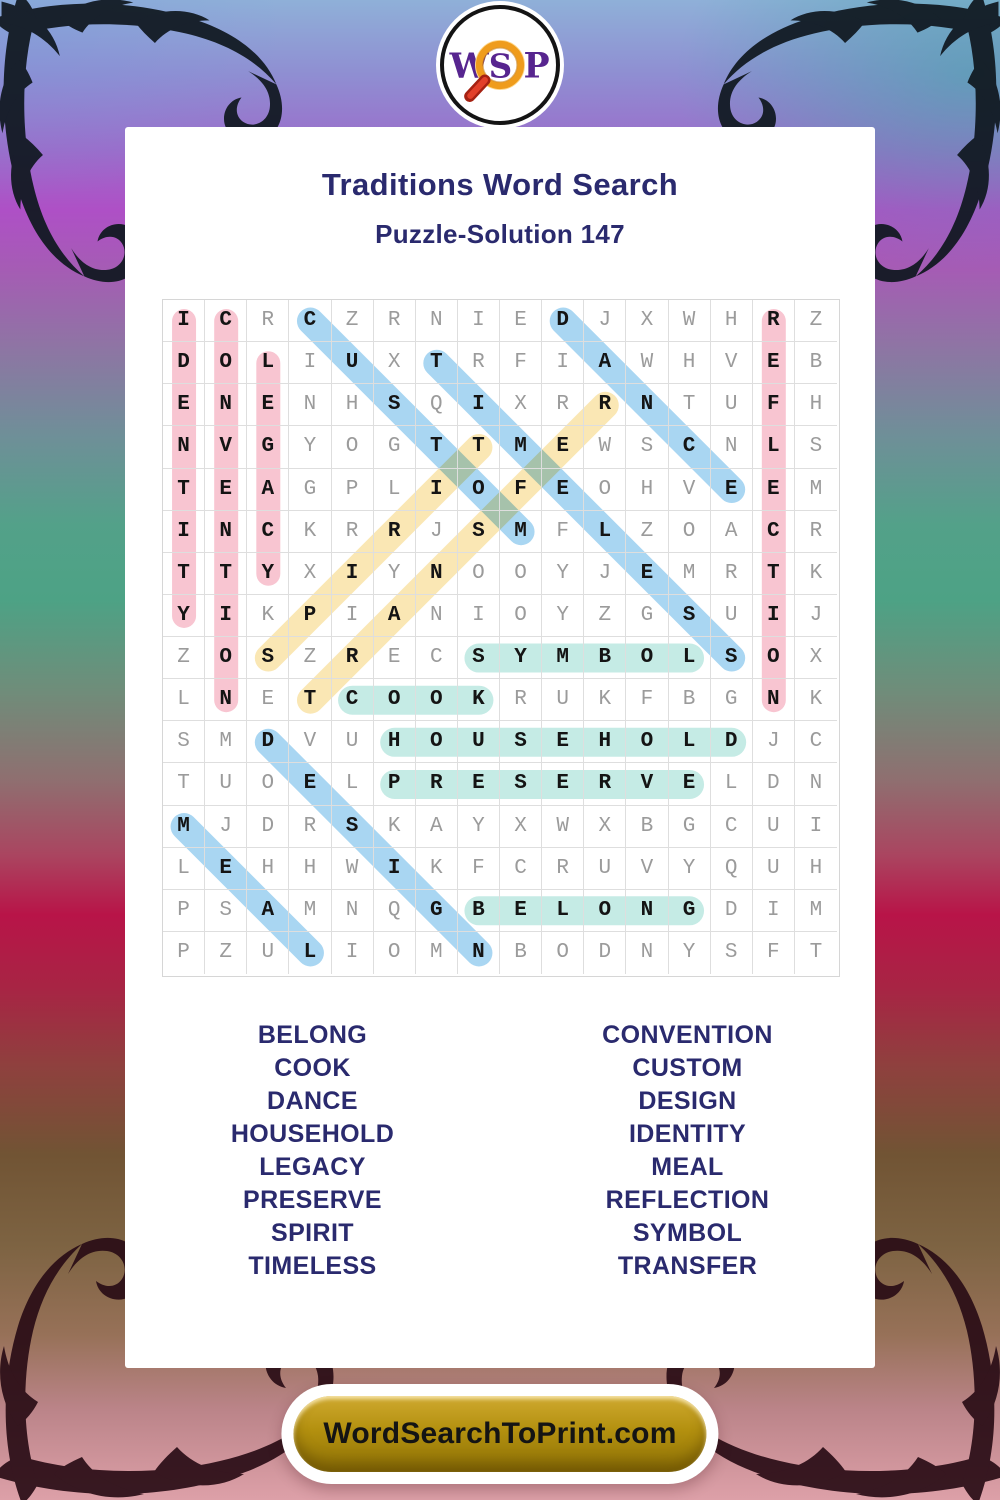 The image size is (1000, 1500). Describe the element at coordinates (500, 1434) in the screenshot. I see `site-button: WordSearchToPrint.com` at that location.